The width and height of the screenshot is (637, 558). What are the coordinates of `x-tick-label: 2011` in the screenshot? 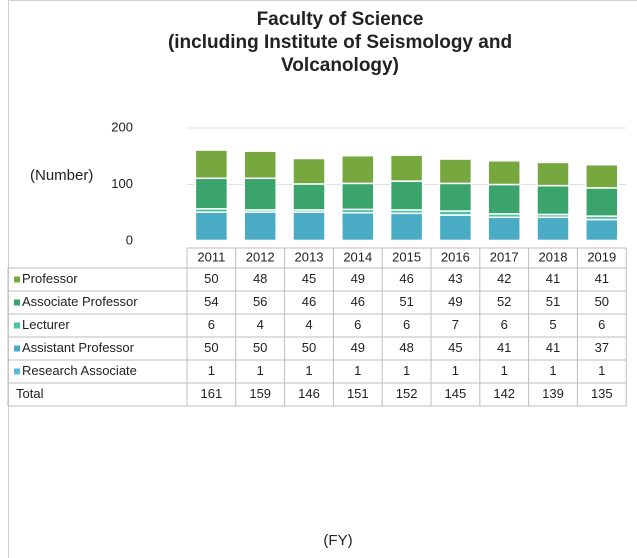 It's located at (211, 256).